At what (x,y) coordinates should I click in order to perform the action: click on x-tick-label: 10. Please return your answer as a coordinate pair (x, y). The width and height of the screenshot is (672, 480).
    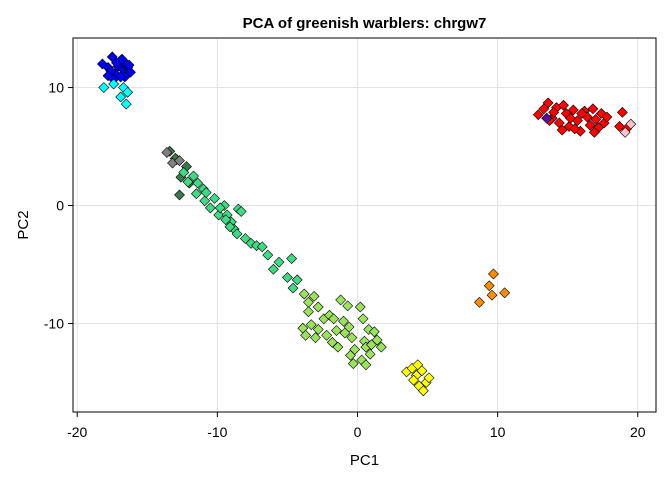
    Looking at the image, I should click on (498, 432).